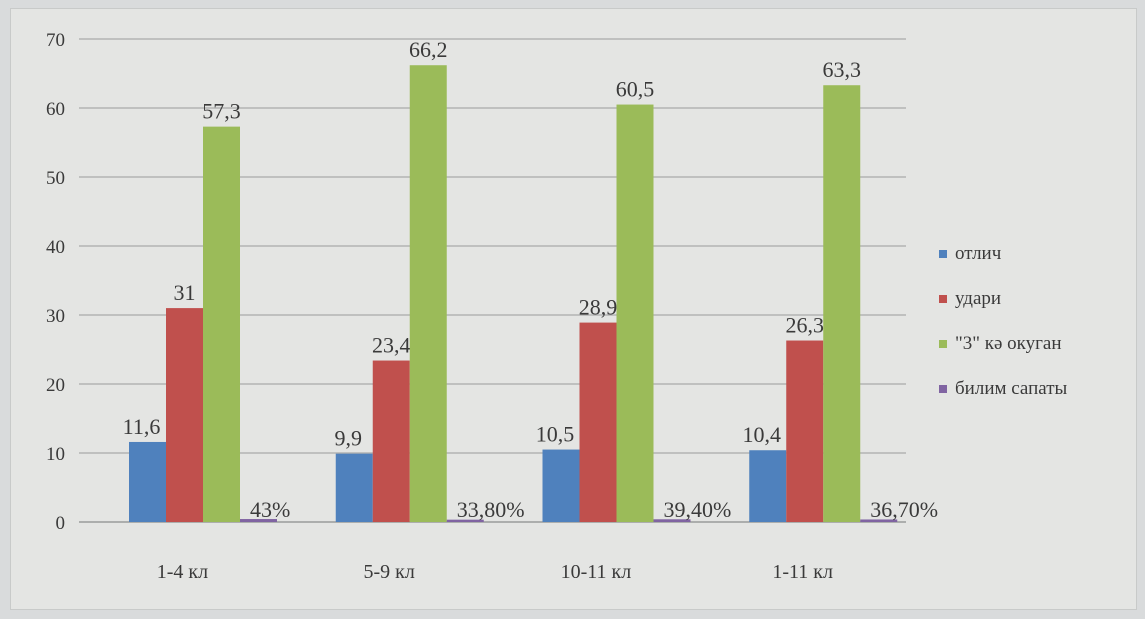 This screenshot has height=619, width=1145. What do you see at coordinates (142, 426) in the screenshot?
I see `data-label: 11,6` at bounding box center [142, 426].